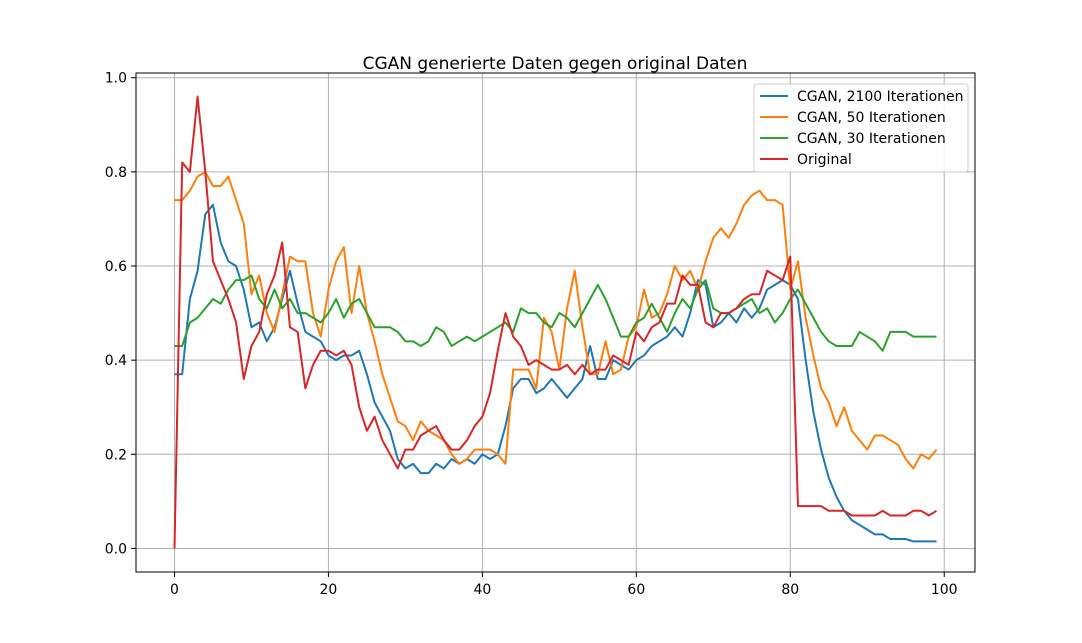  What do you see at coordinates (116, 549) in the screenshot?
I see `y-tick-label: 0.0` at bounding box center [116, 549].